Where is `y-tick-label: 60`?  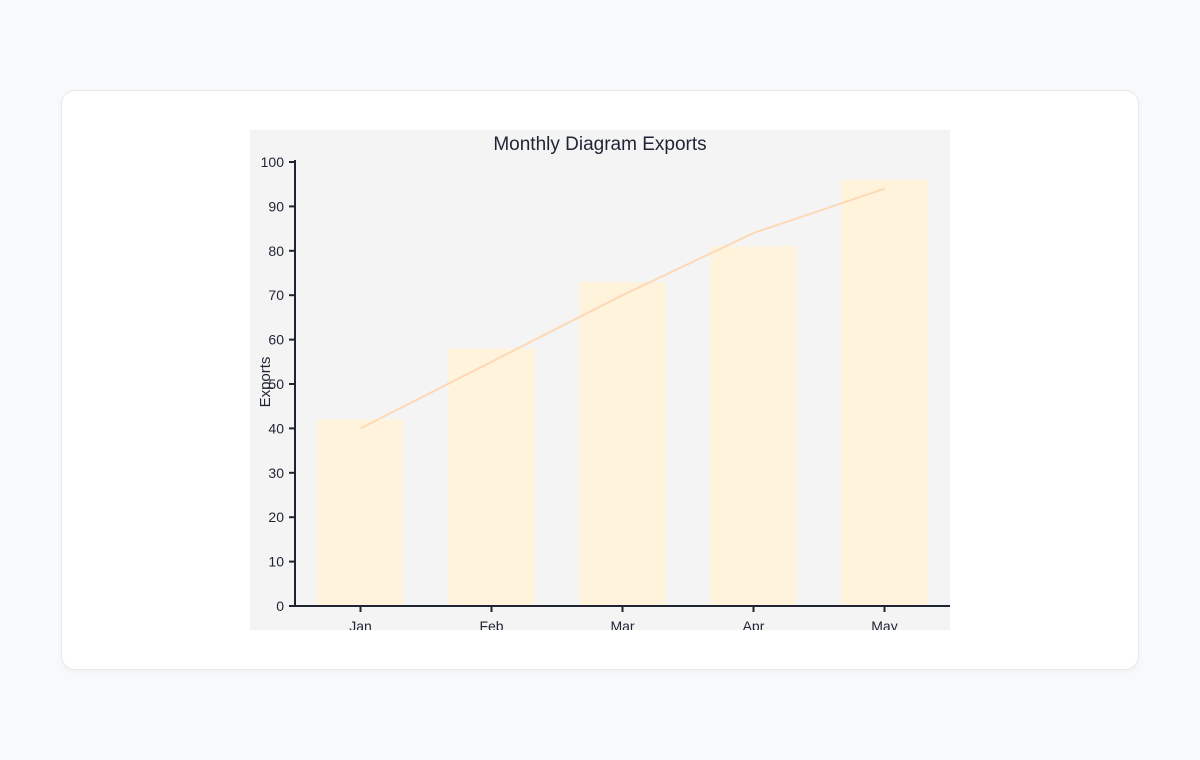 y-tick-label: 60 is located at coordinates (276, 340).